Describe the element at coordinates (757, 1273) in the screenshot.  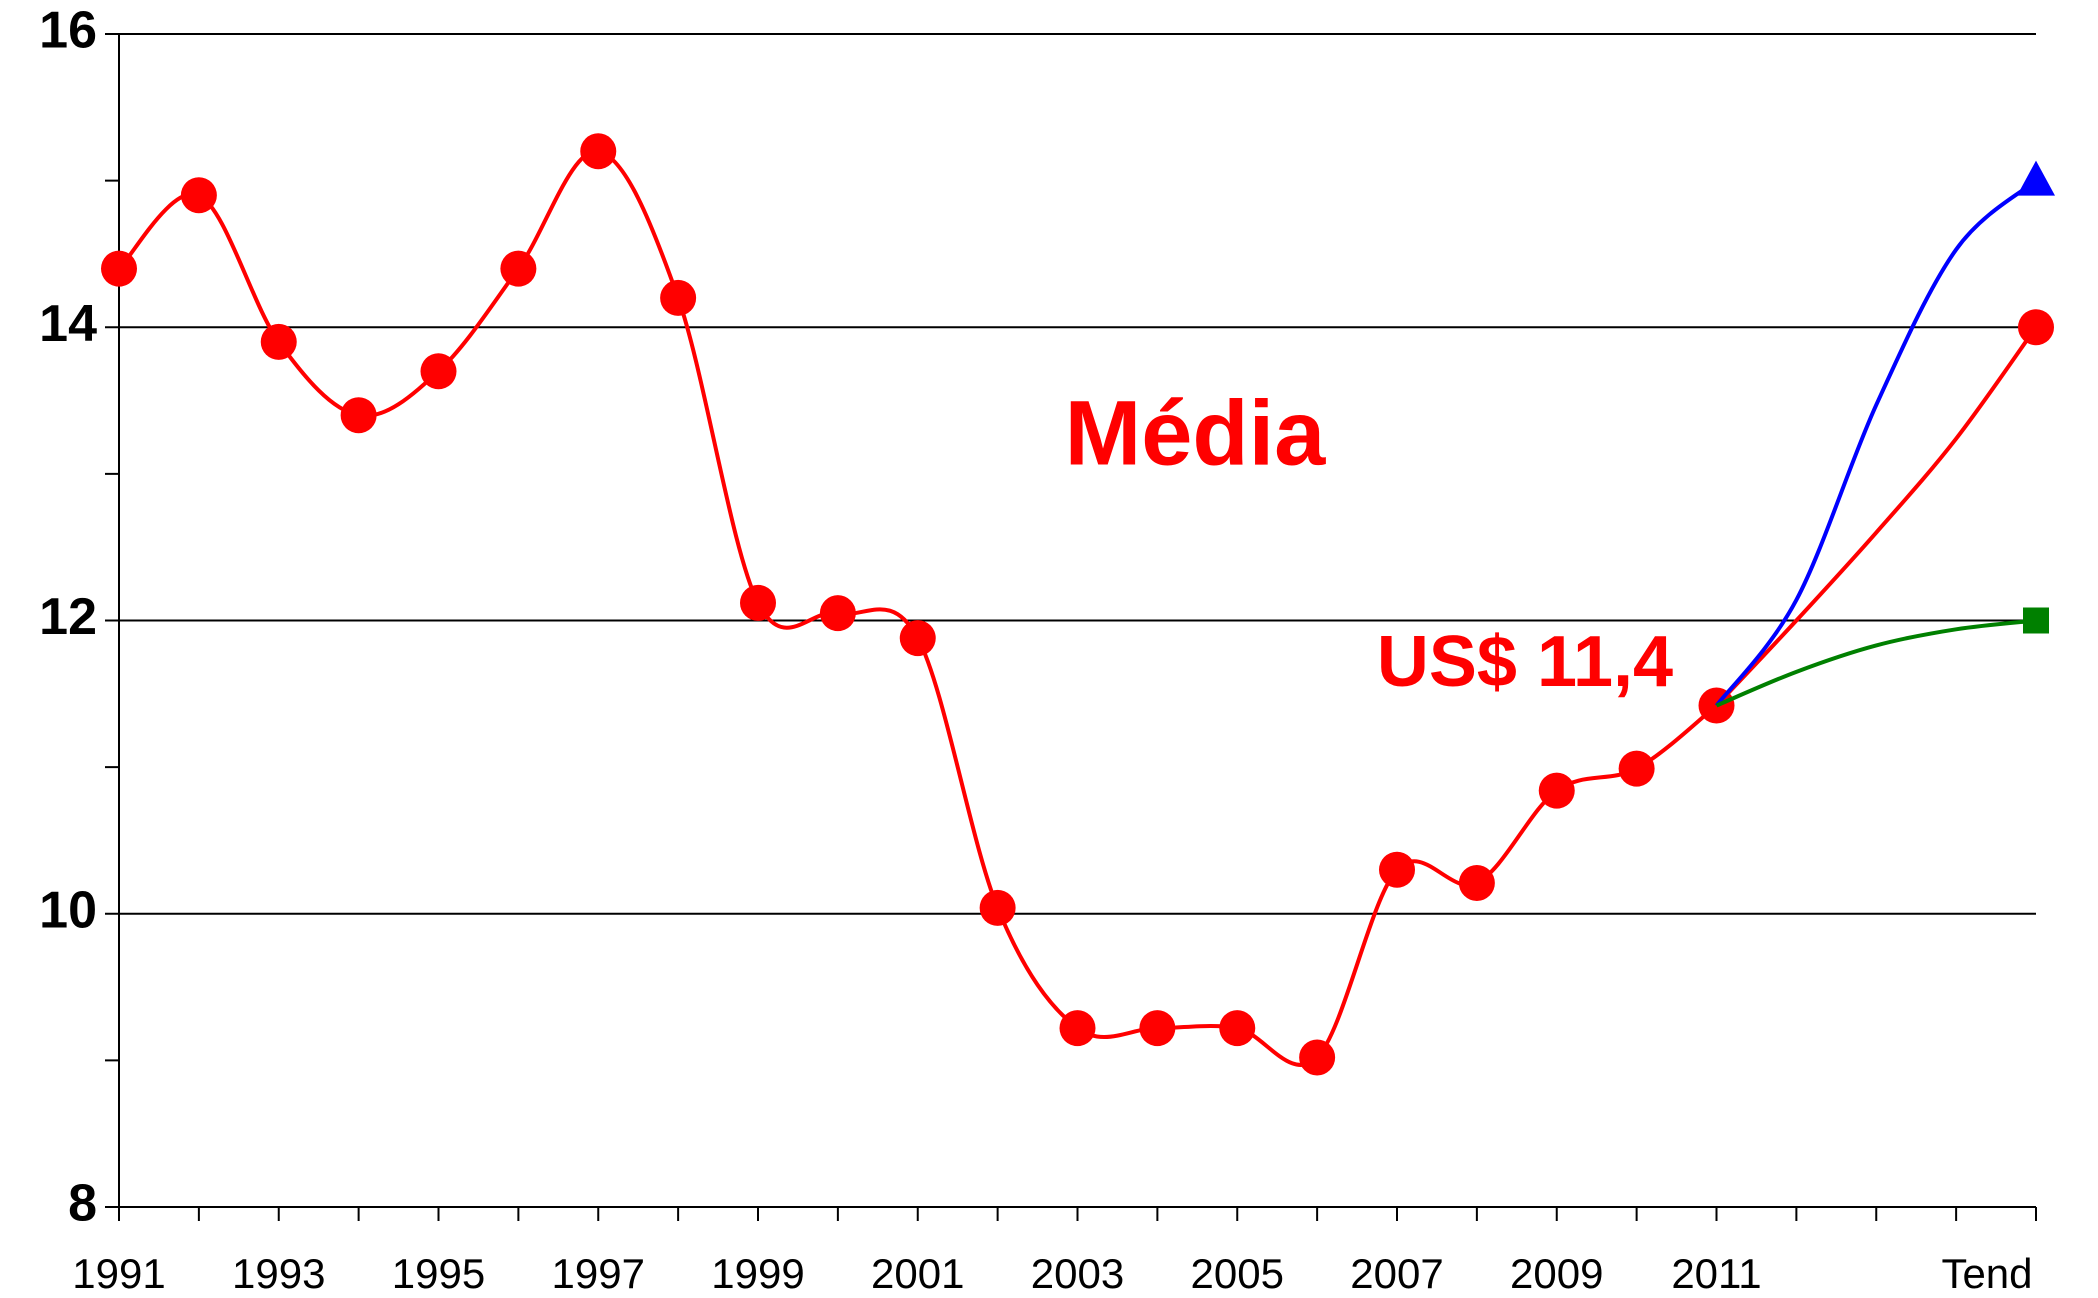
I see `x-tick-label: 1999` at that location.